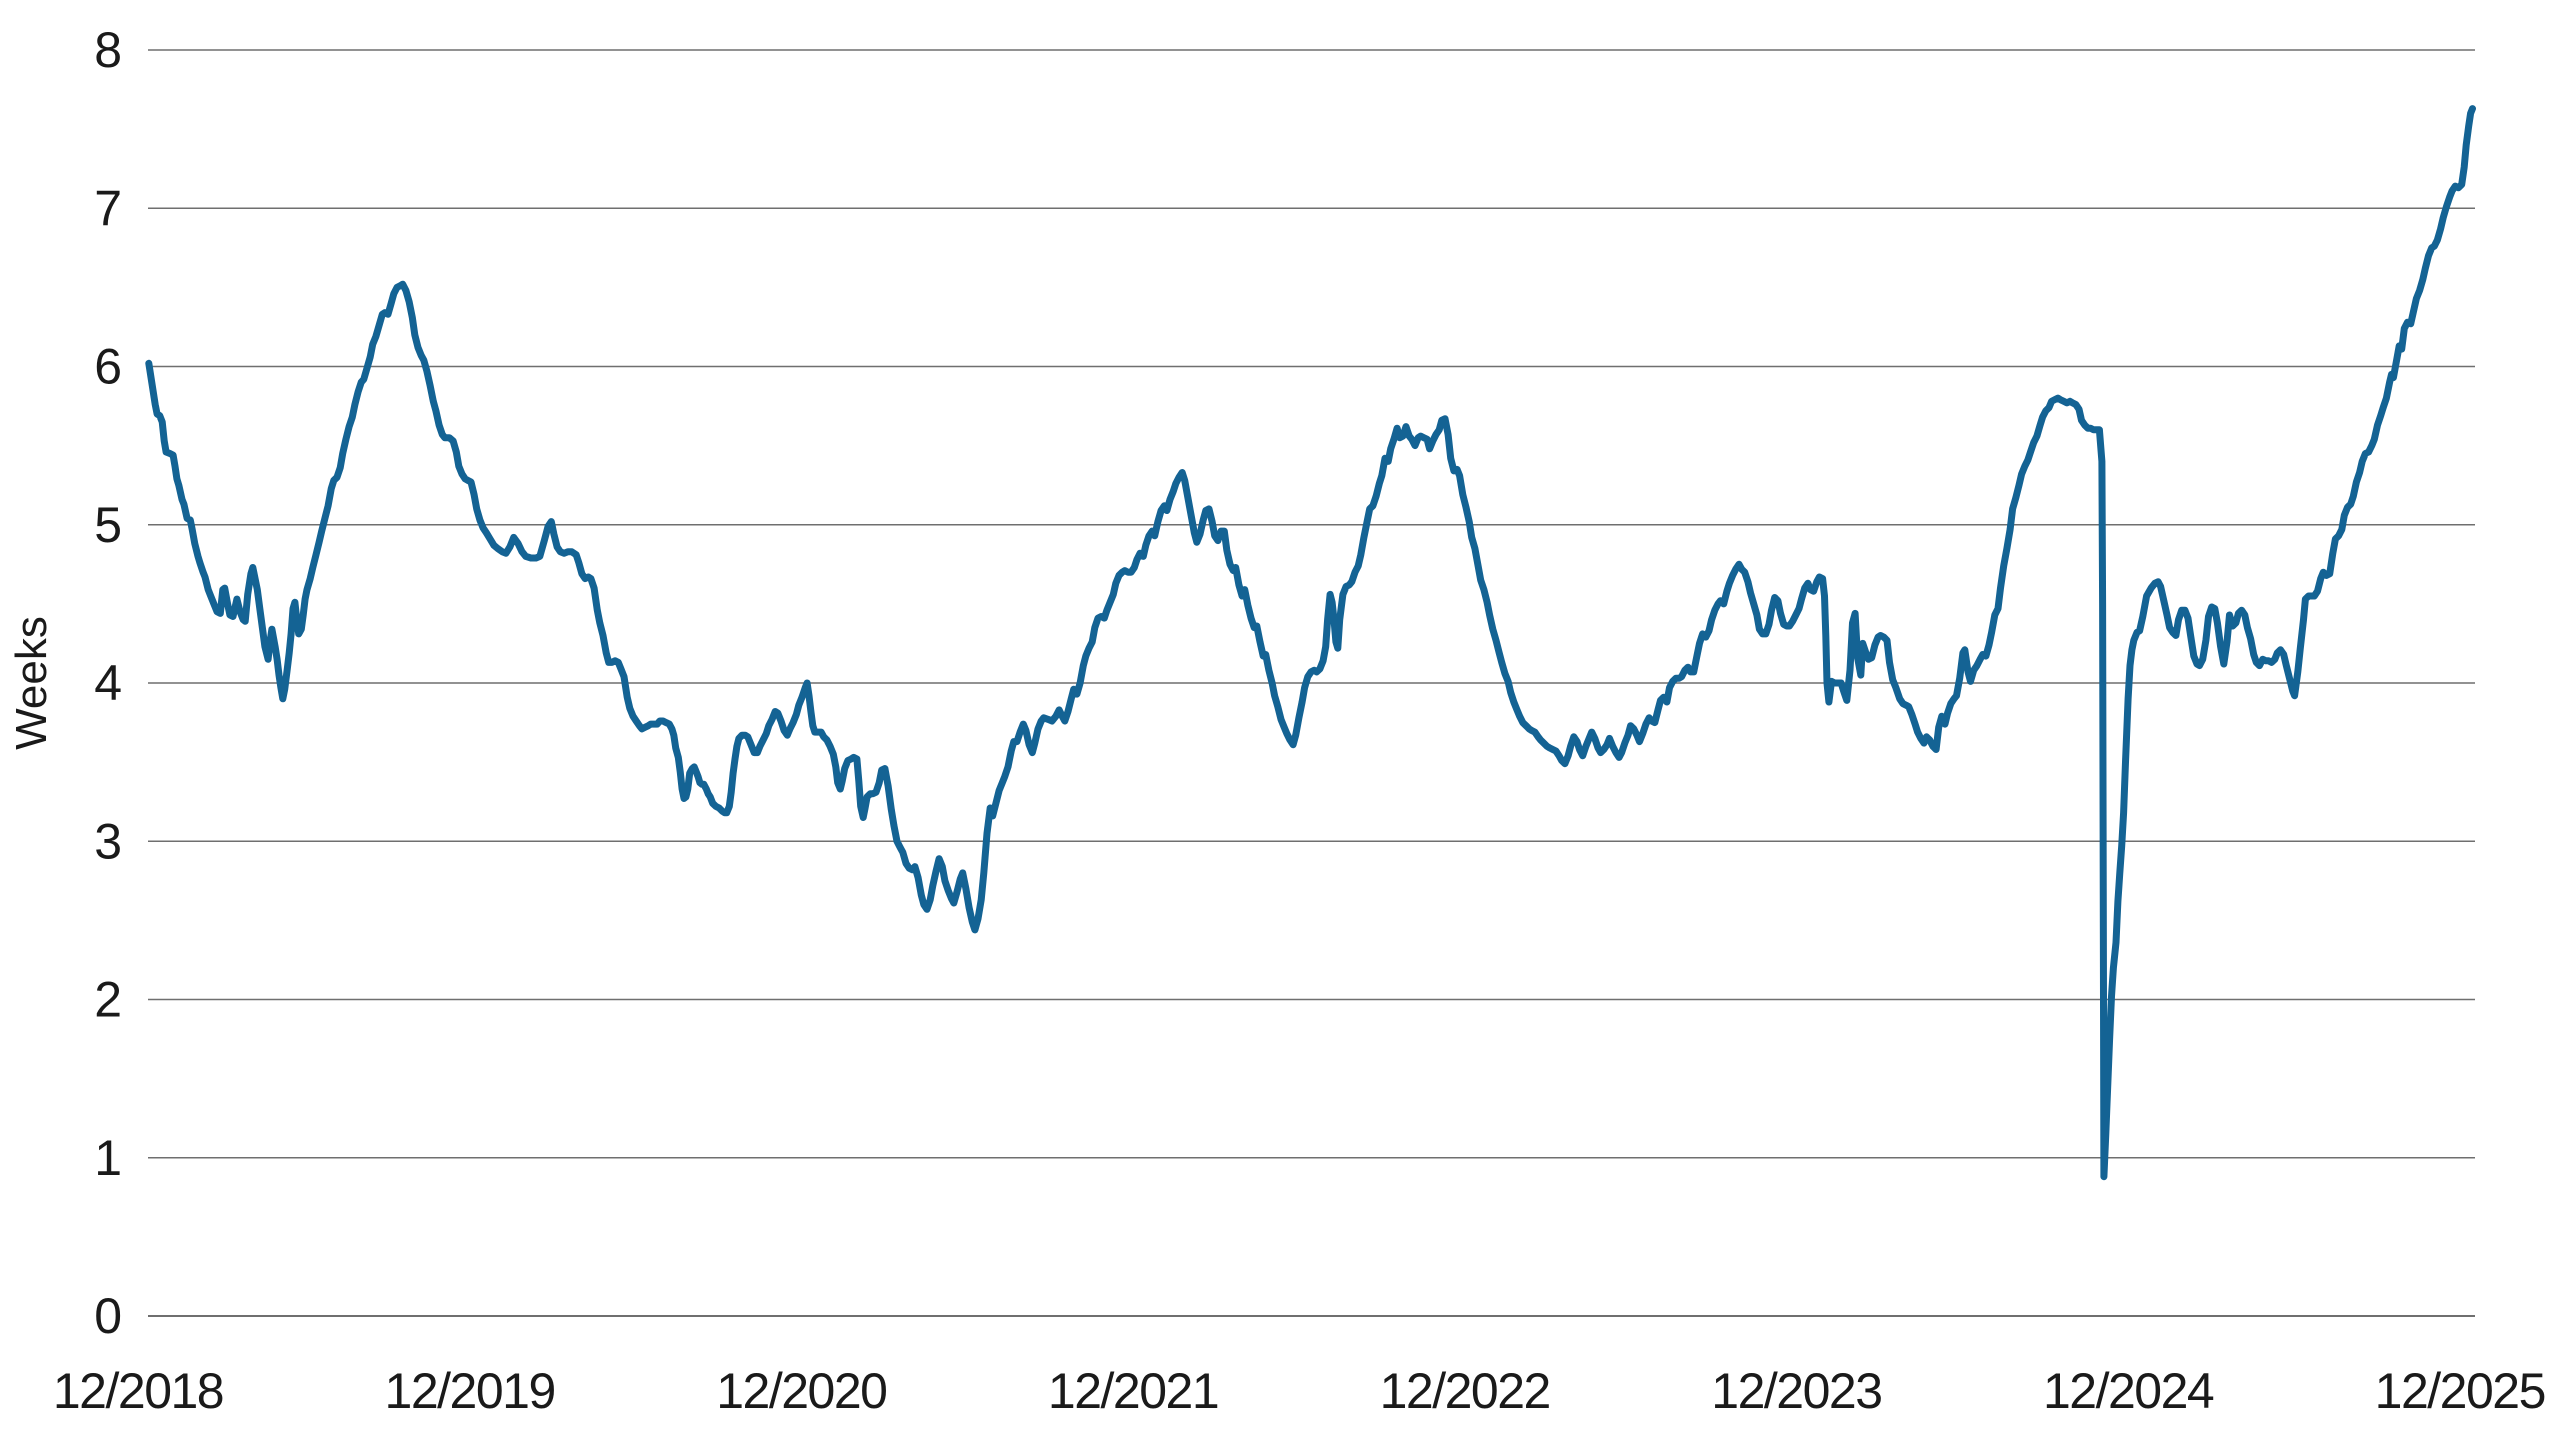 This screenshot has width=2560, height=1440. I want to click on y-tick-label-3: 3, so click(108, 841).